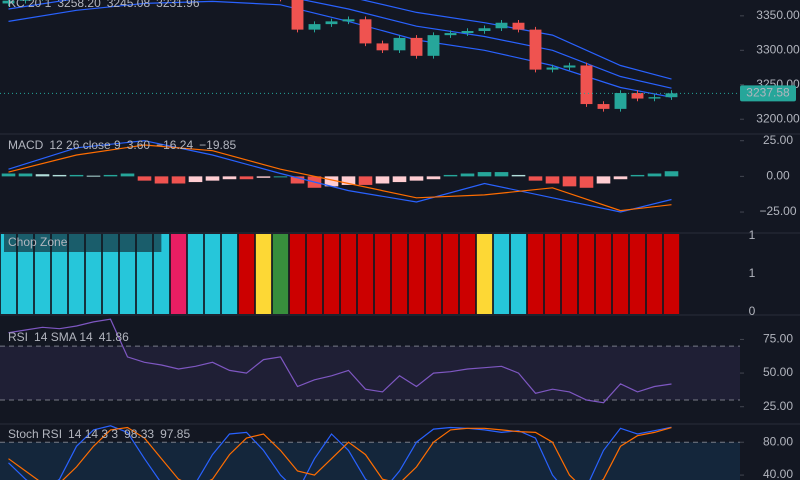 Image resolution: width=800 pixels, height=480 pixels. I want to click on y-tick-label: −25.00, so click(777, 211).